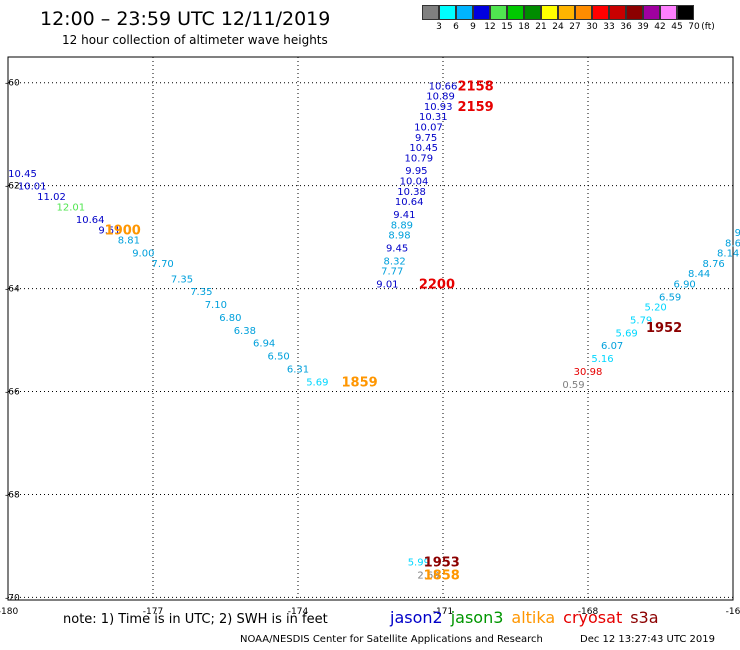 The height and width of the screenshot is (650, 740). I want to click on wave-height-label: 10.89, so click(440, 97).